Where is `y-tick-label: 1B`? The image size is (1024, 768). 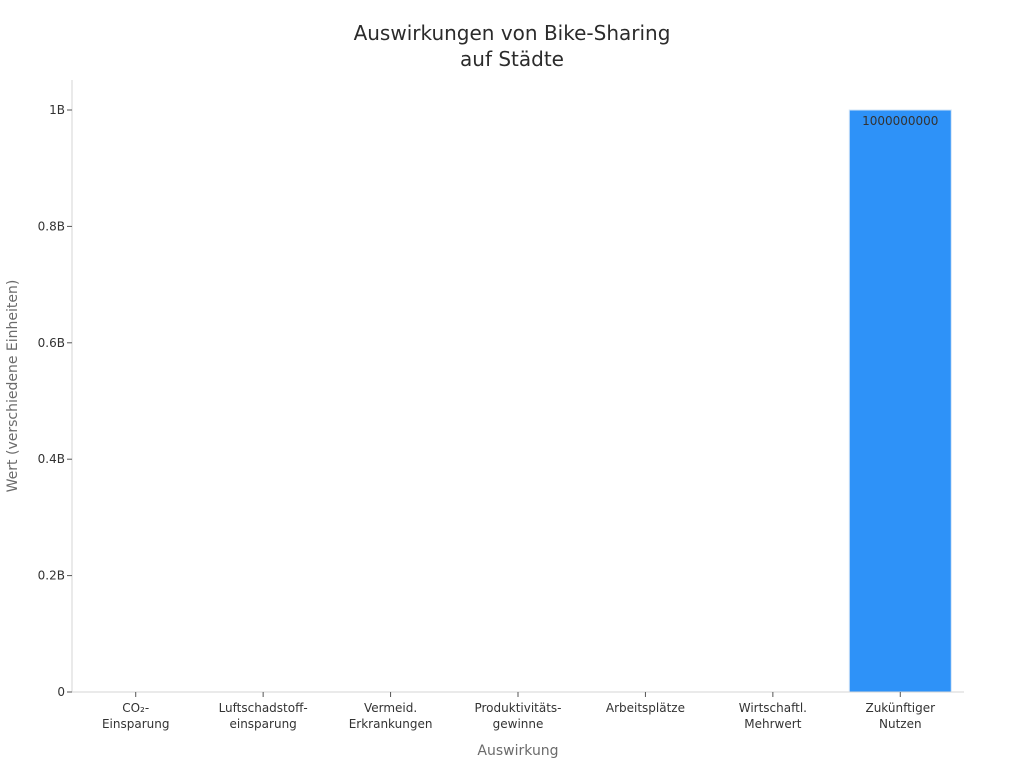
y-tick-label: 1B is located at coordinates (57, 110).